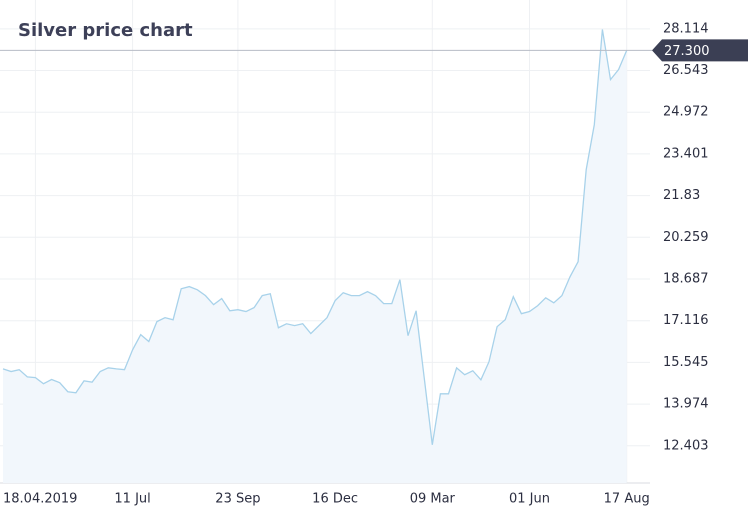 The width and height of the screenshot is (750, 522). What do you see at coordinates (686, 362) in the screenshot?
I see `y-tick-label: 15.545` at bounding box center [686, 362].